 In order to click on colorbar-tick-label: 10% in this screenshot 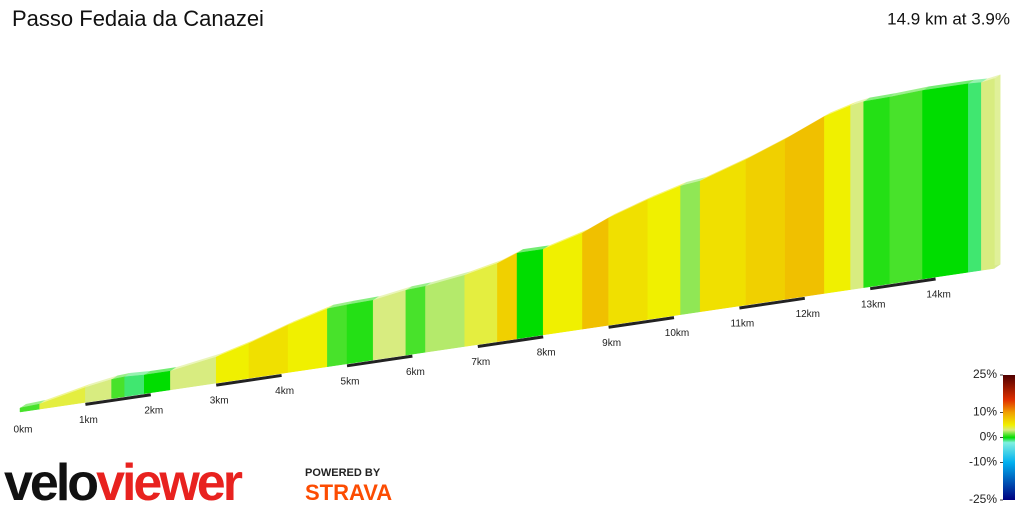, I will do `click(985, 412)`.